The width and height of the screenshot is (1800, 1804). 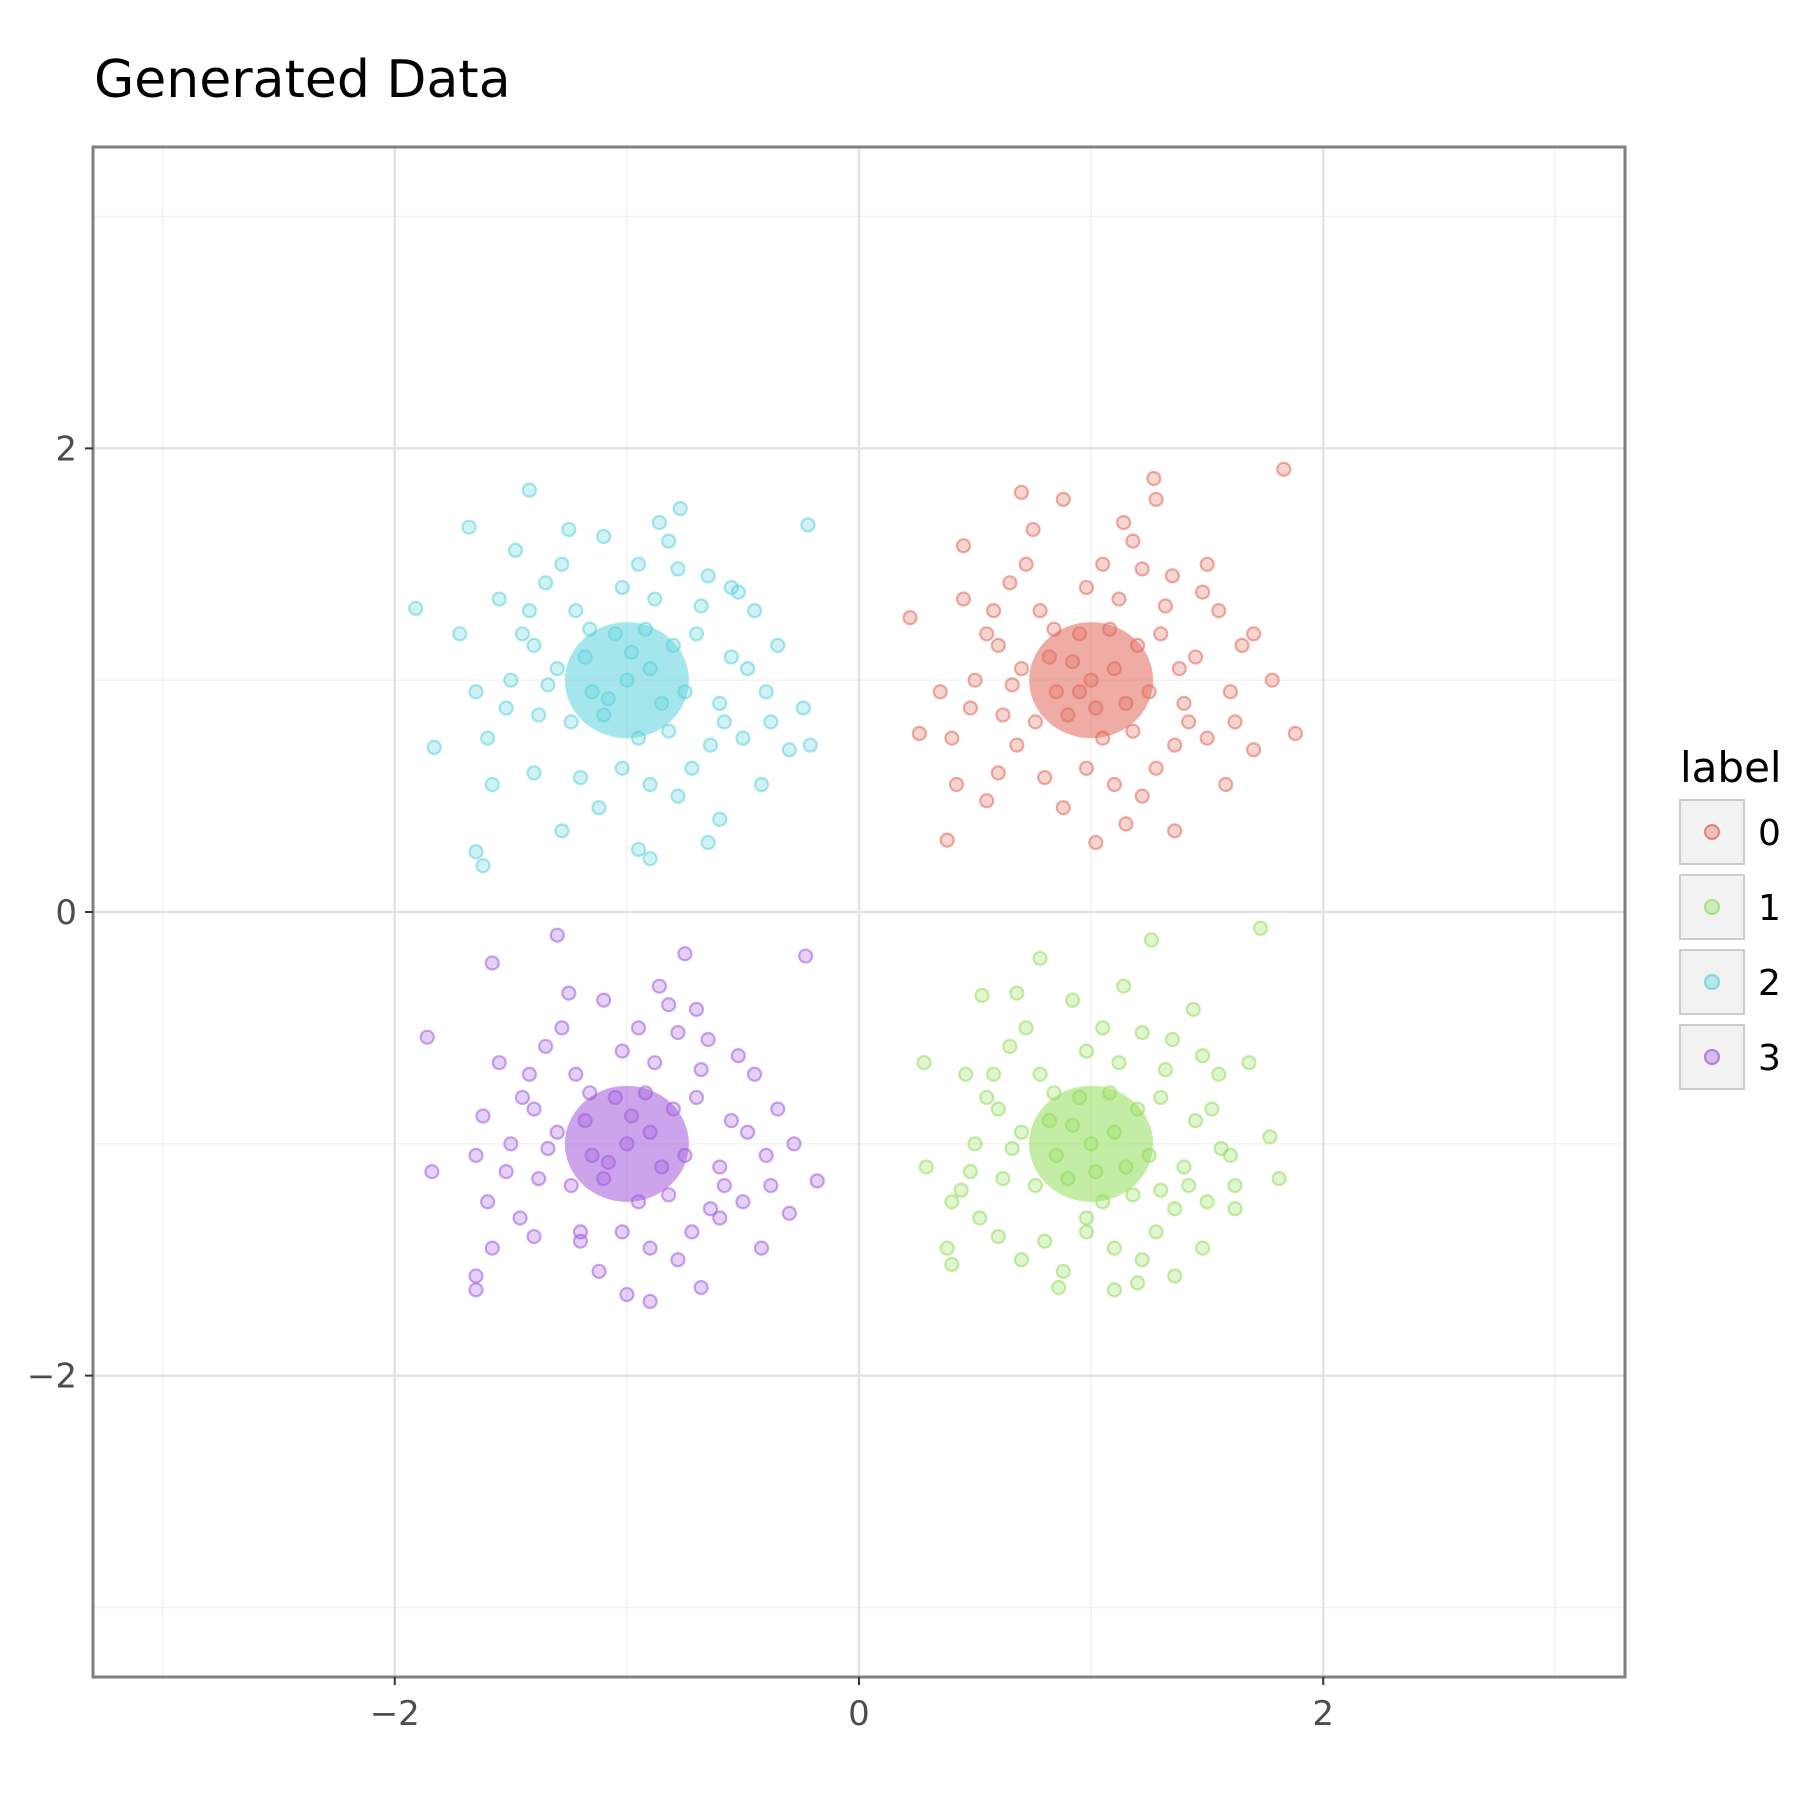 I want to click on legend-label: 1, so click(x=1769, y=908).